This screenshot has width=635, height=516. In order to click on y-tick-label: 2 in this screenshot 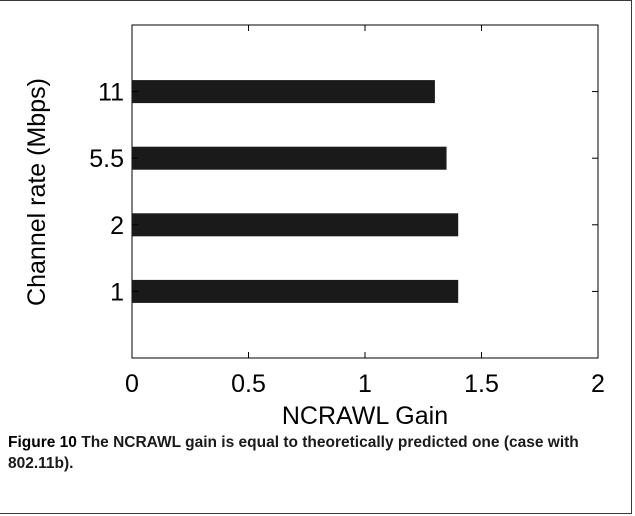, I will do `click(117, 226)`.